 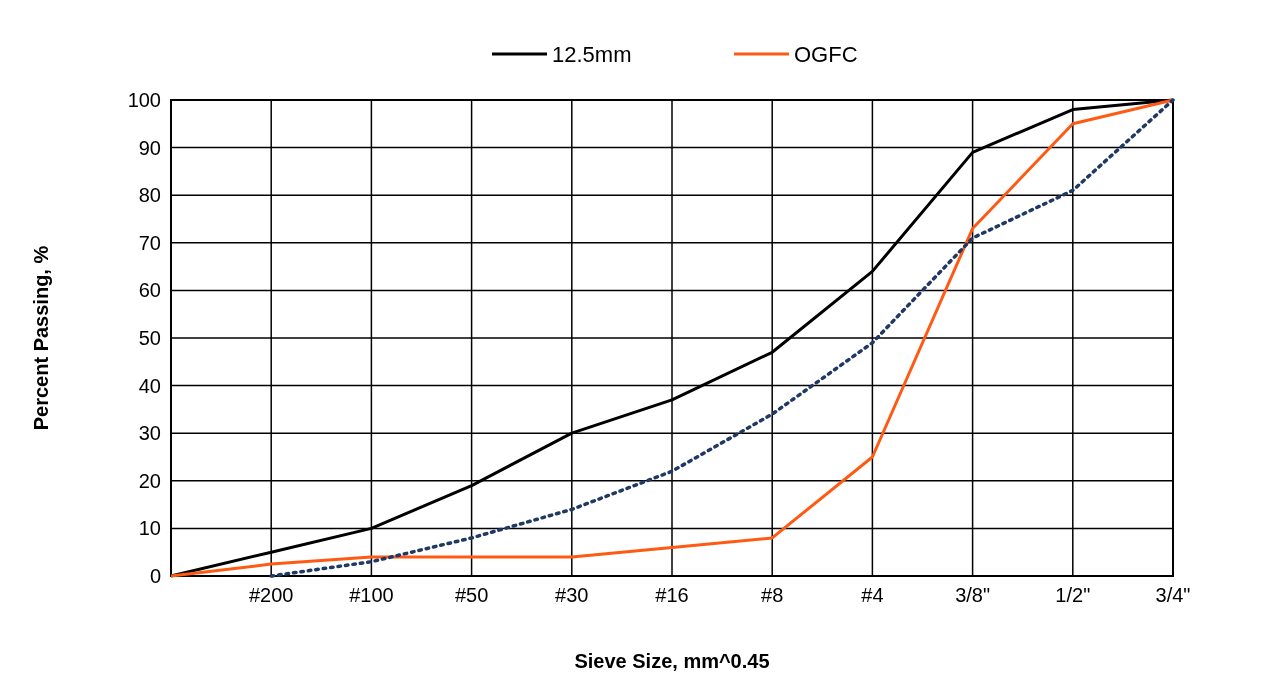 I want to click on x-tick-label: 3/4", so click(x=1173, y=595).